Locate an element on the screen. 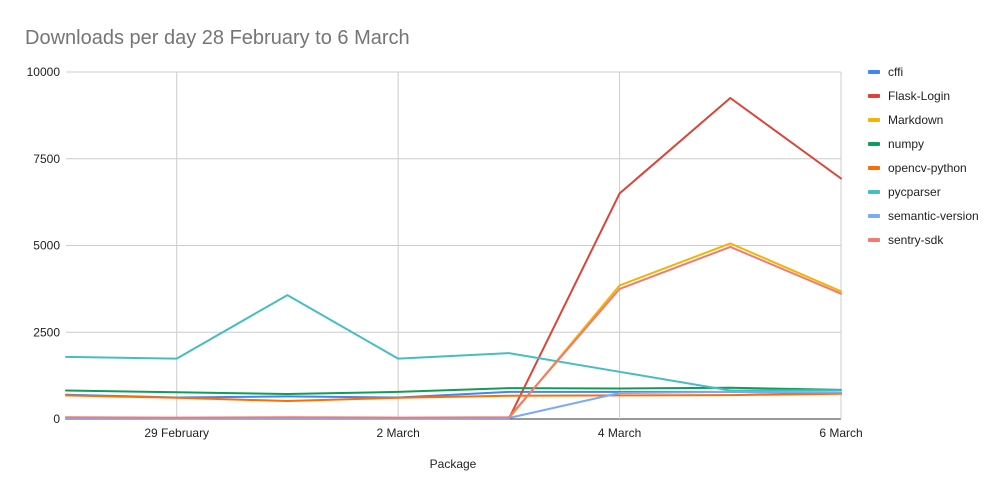  x-tick-label: 4 March is located at coordinates (619, 433).